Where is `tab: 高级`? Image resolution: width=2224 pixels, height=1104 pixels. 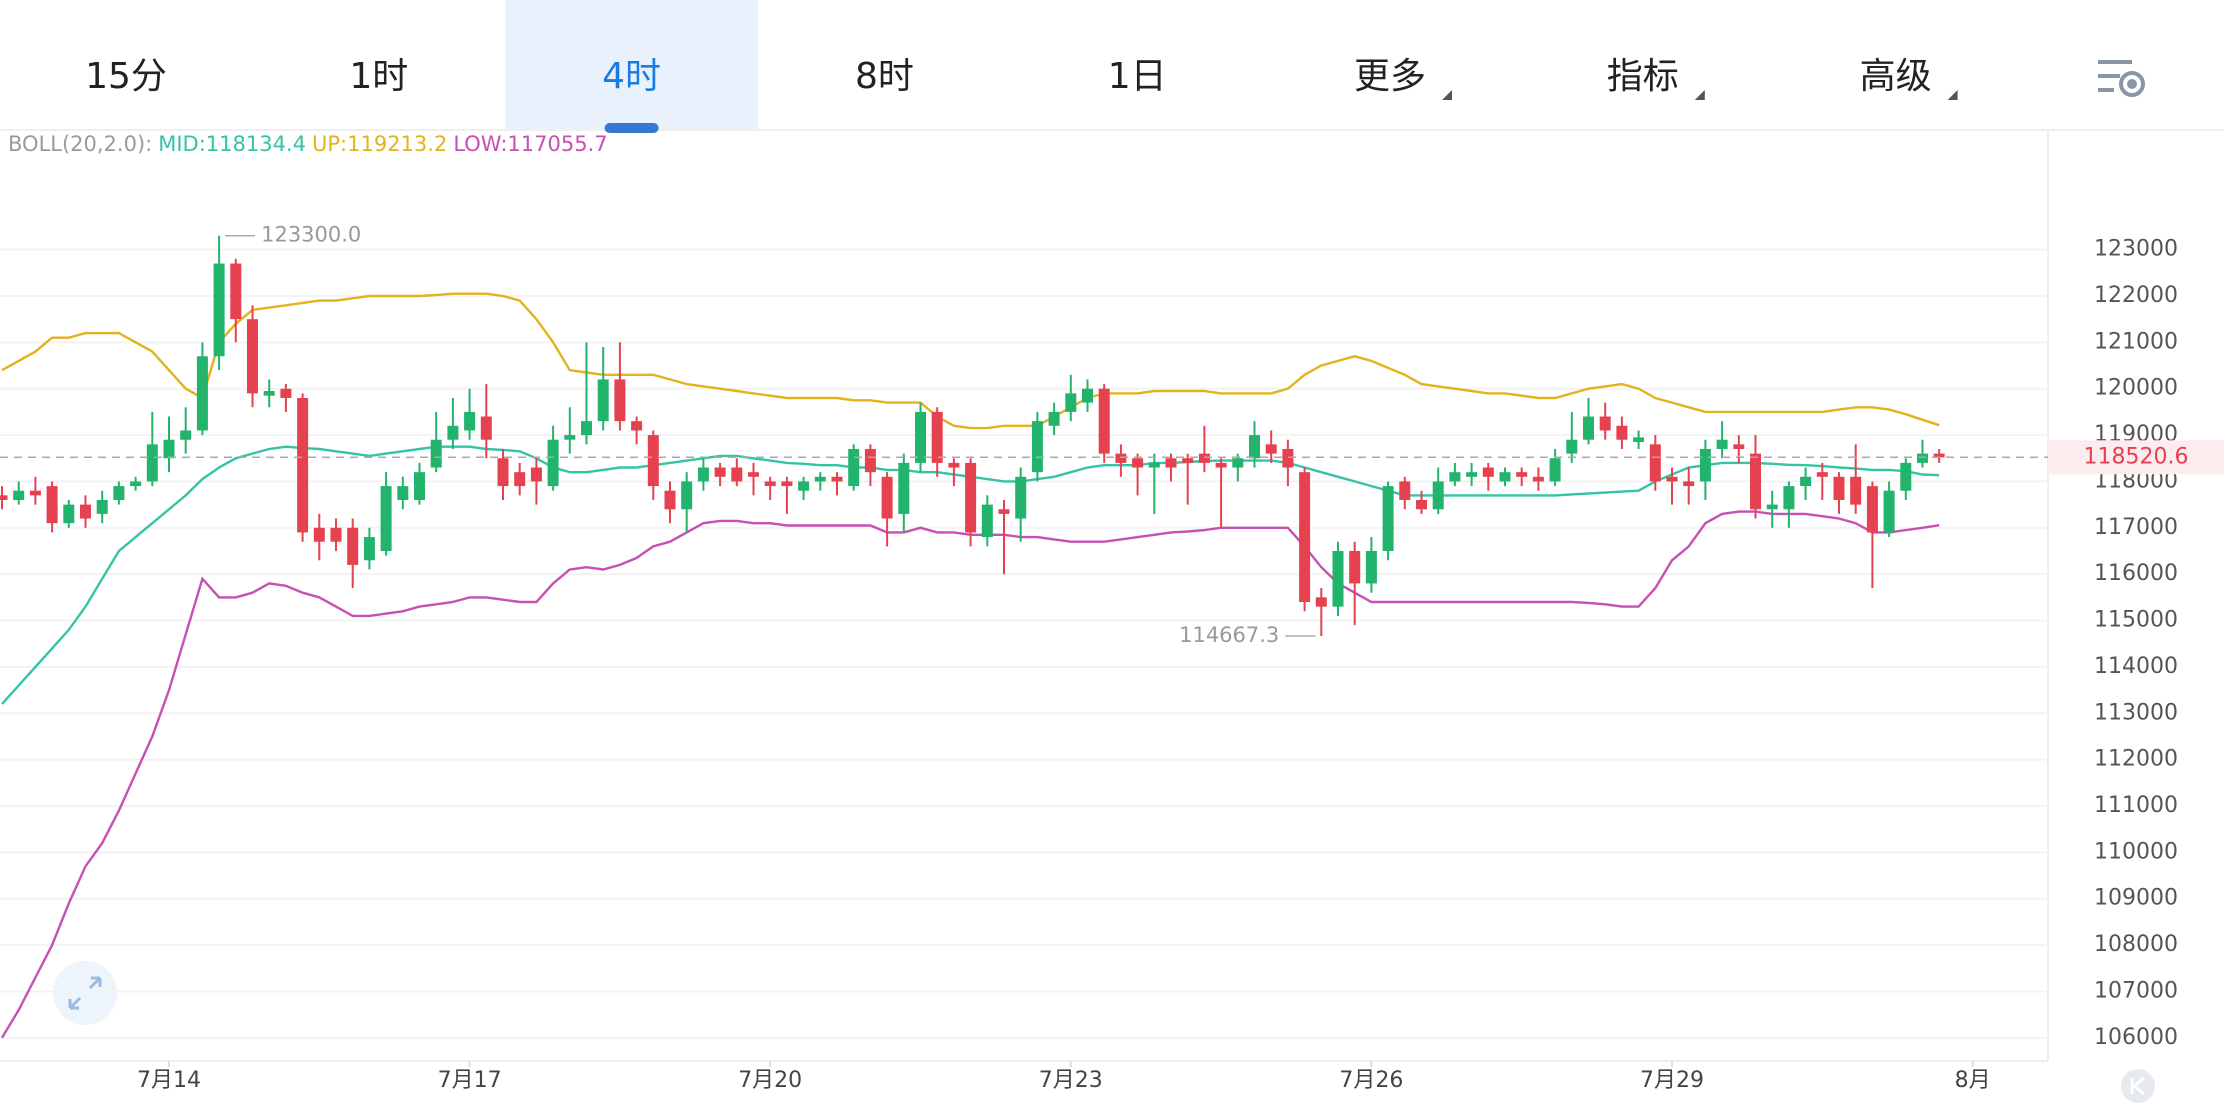
tab: 高级 is located at coordinates (1909, 78).